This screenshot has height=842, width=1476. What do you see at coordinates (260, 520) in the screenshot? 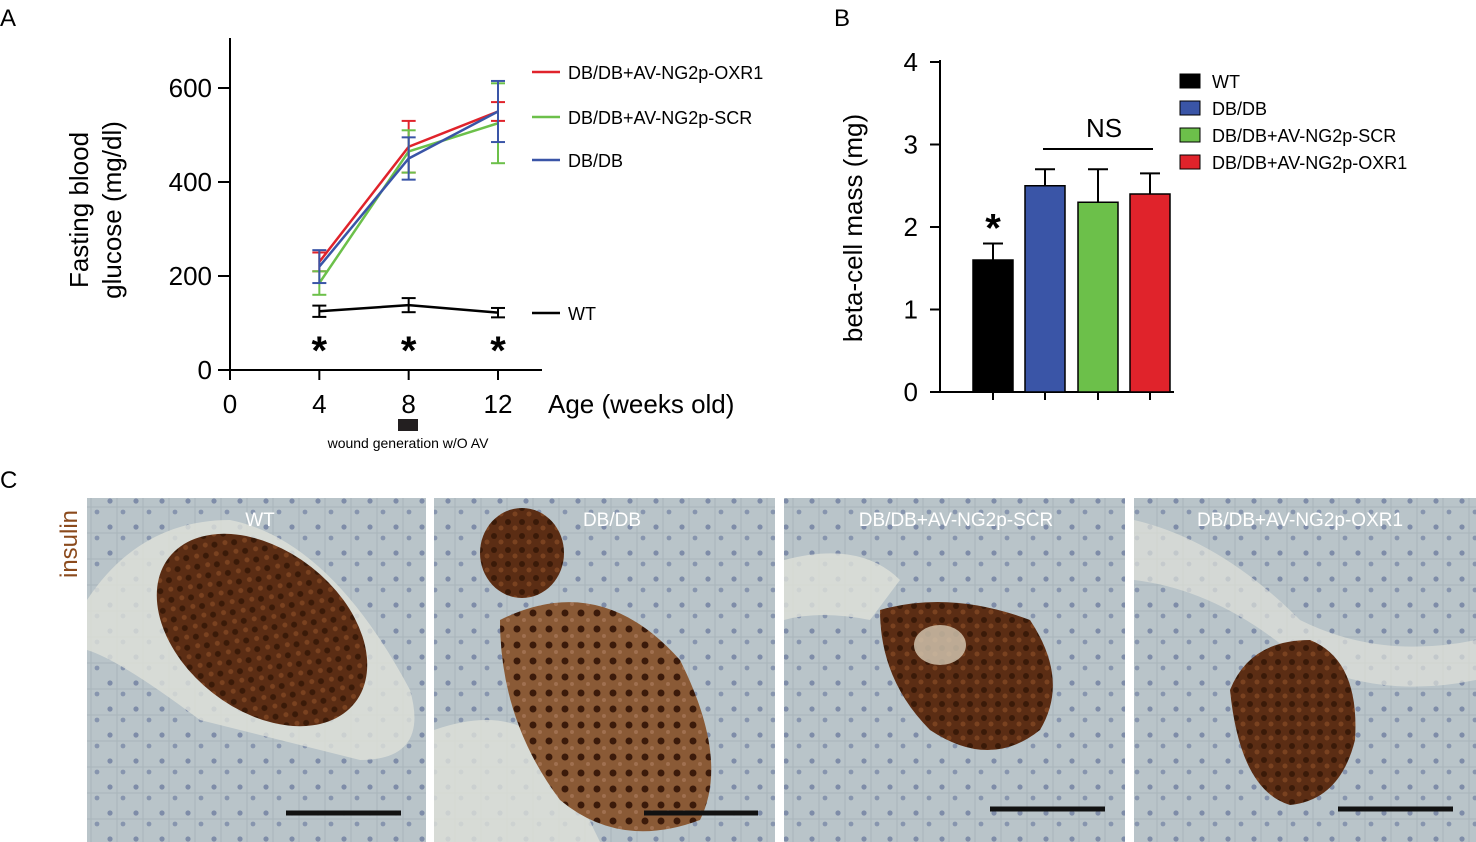
I see `micrograph-label: WT` at bounding box center [260, 520].